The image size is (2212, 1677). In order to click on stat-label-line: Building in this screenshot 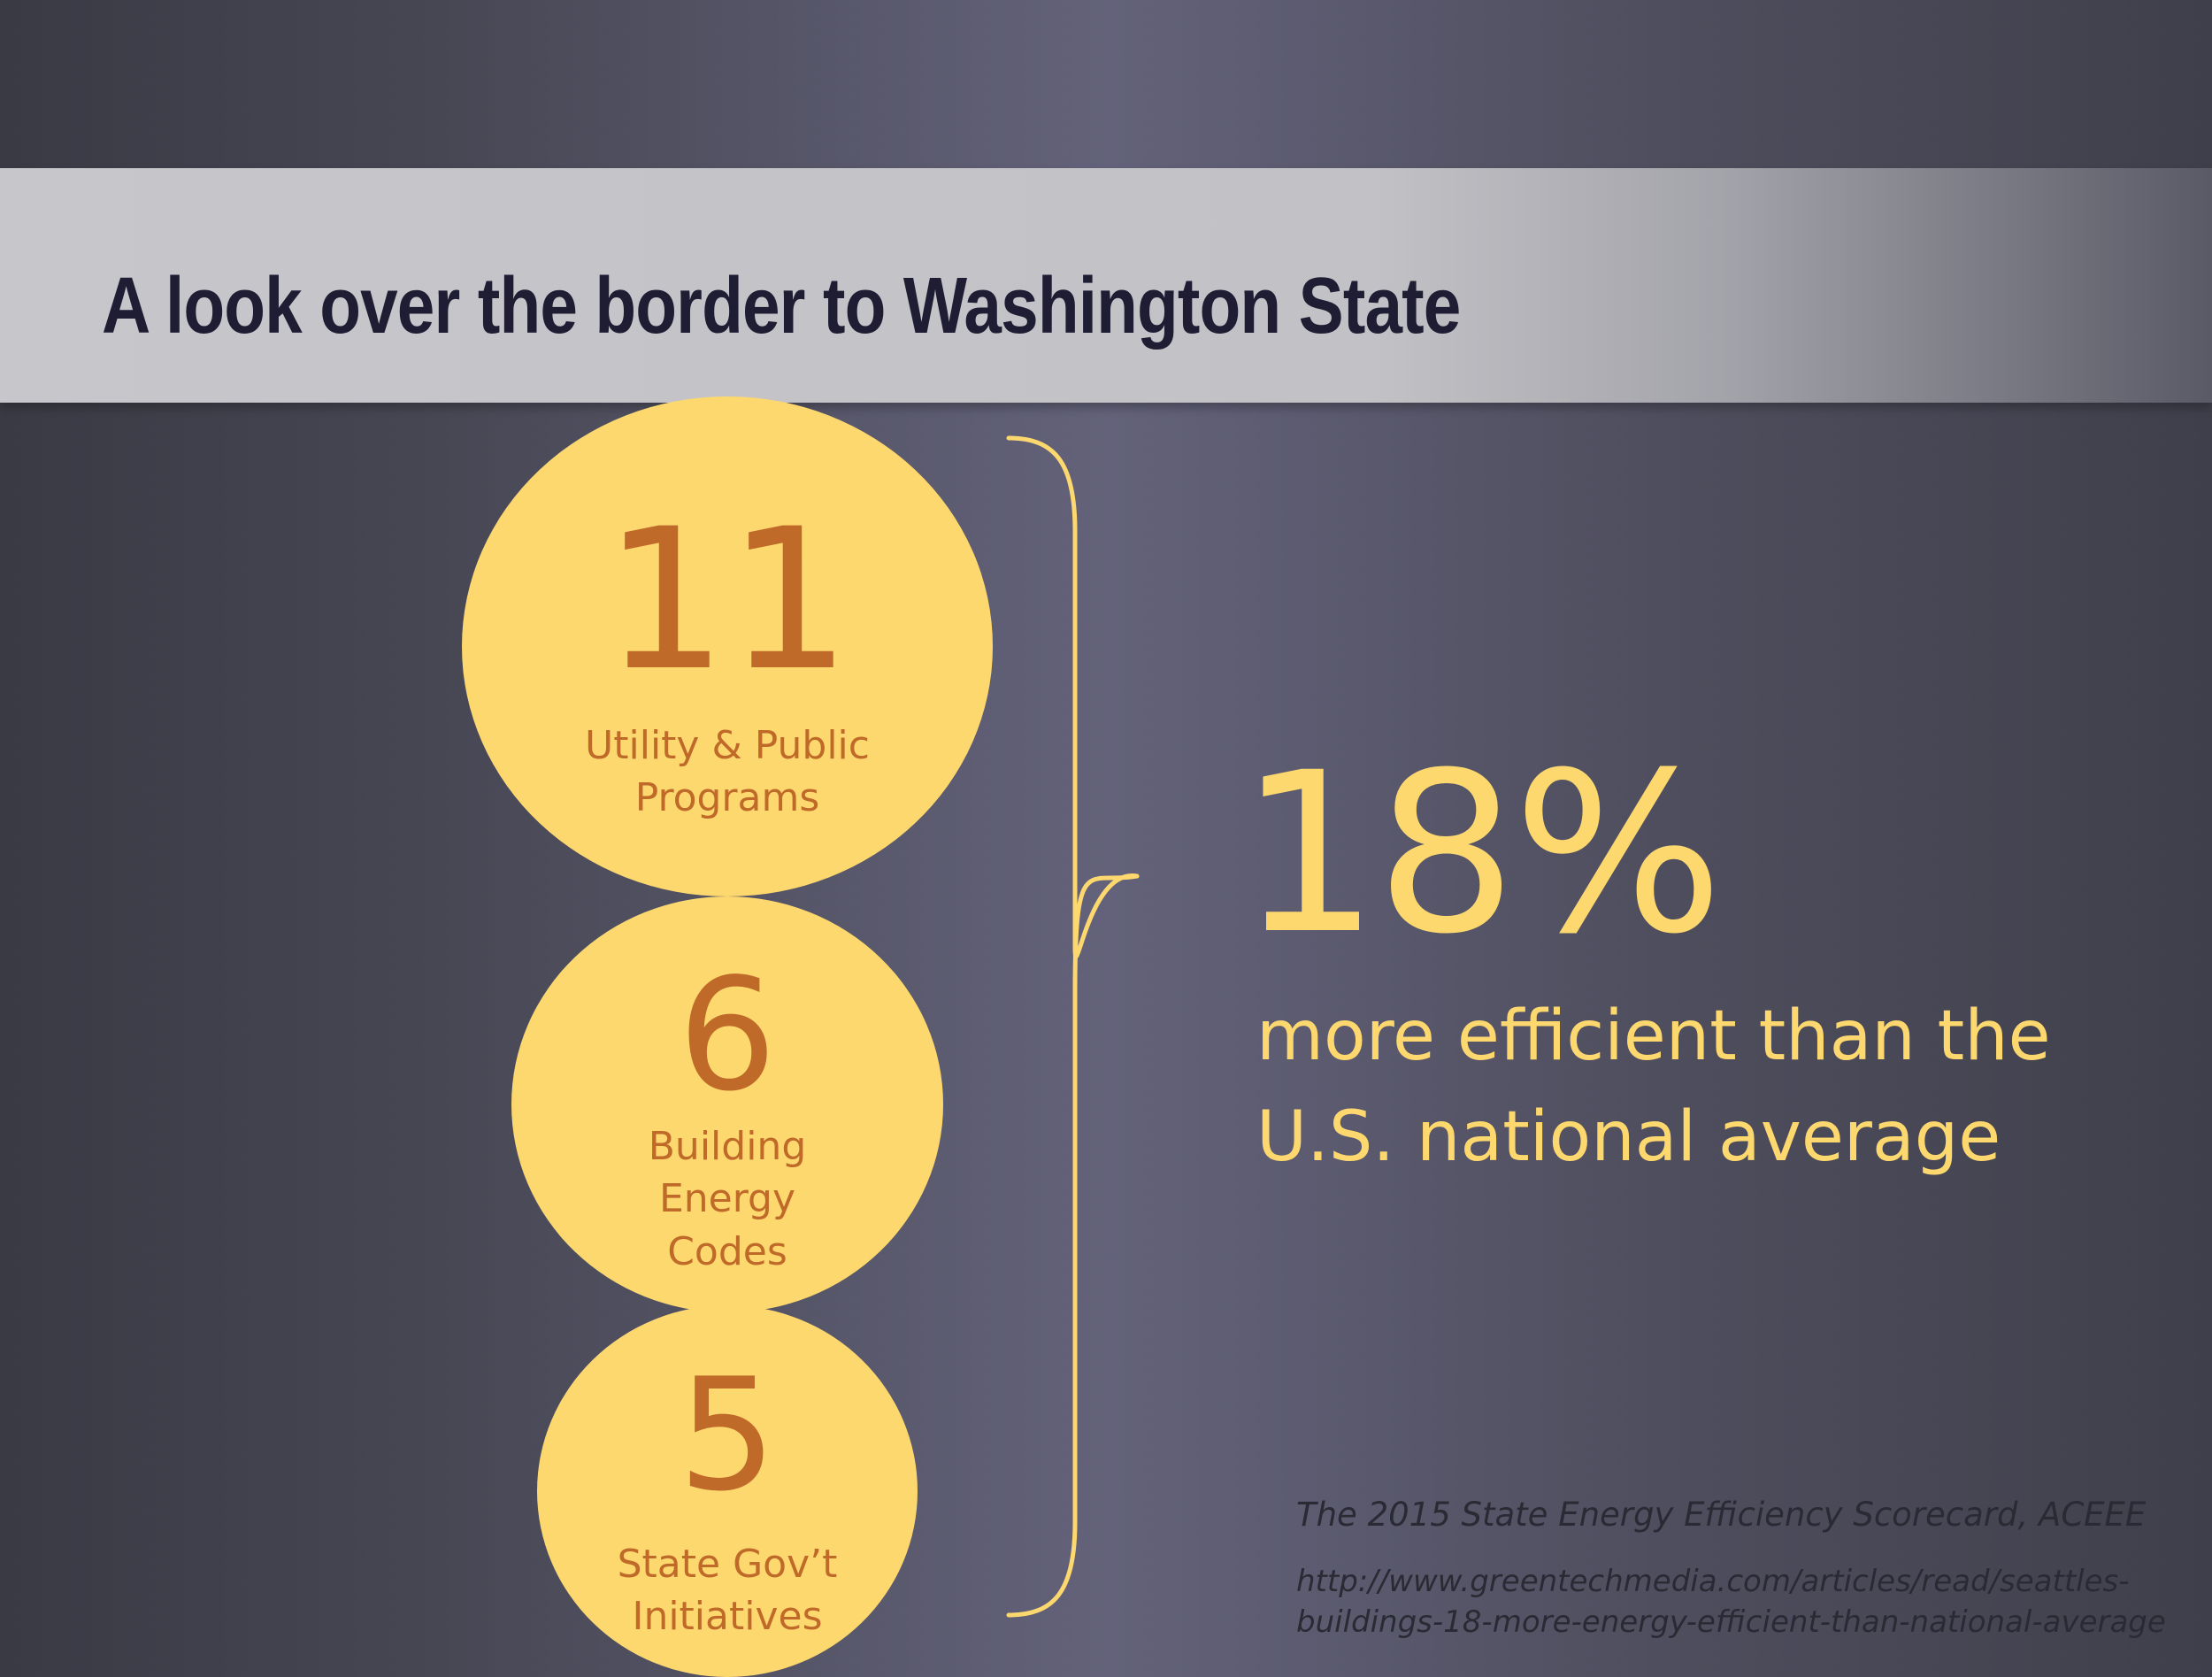, I will do `click(728, 1146)`.